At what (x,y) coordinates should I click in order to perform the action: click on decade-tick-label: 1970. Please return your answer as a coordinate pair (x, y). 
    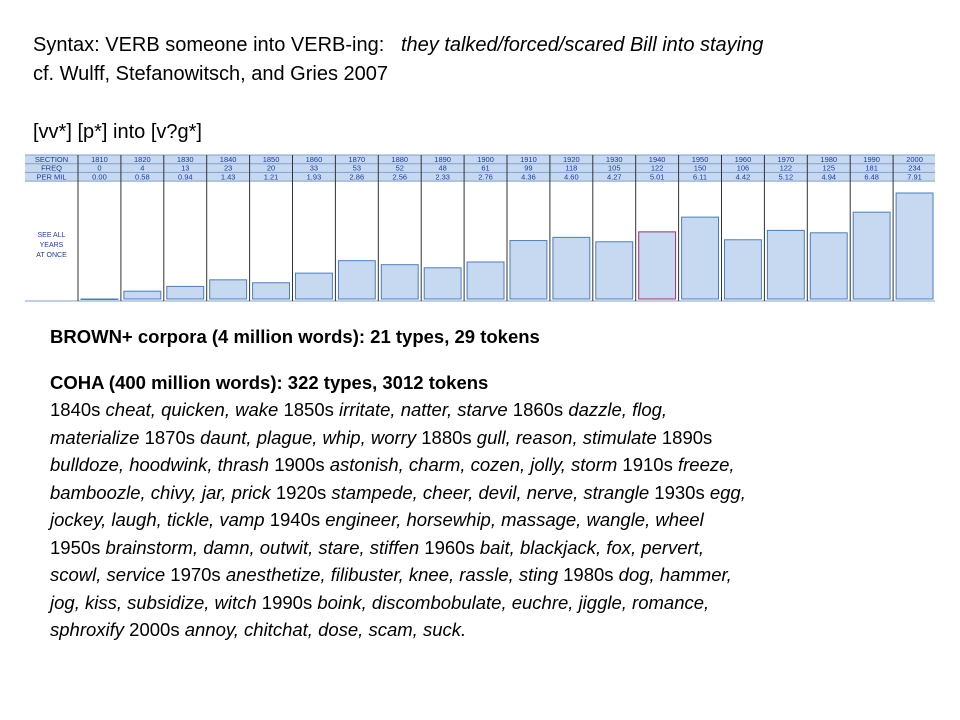
    Looking at the image, I should click on (786, 159).